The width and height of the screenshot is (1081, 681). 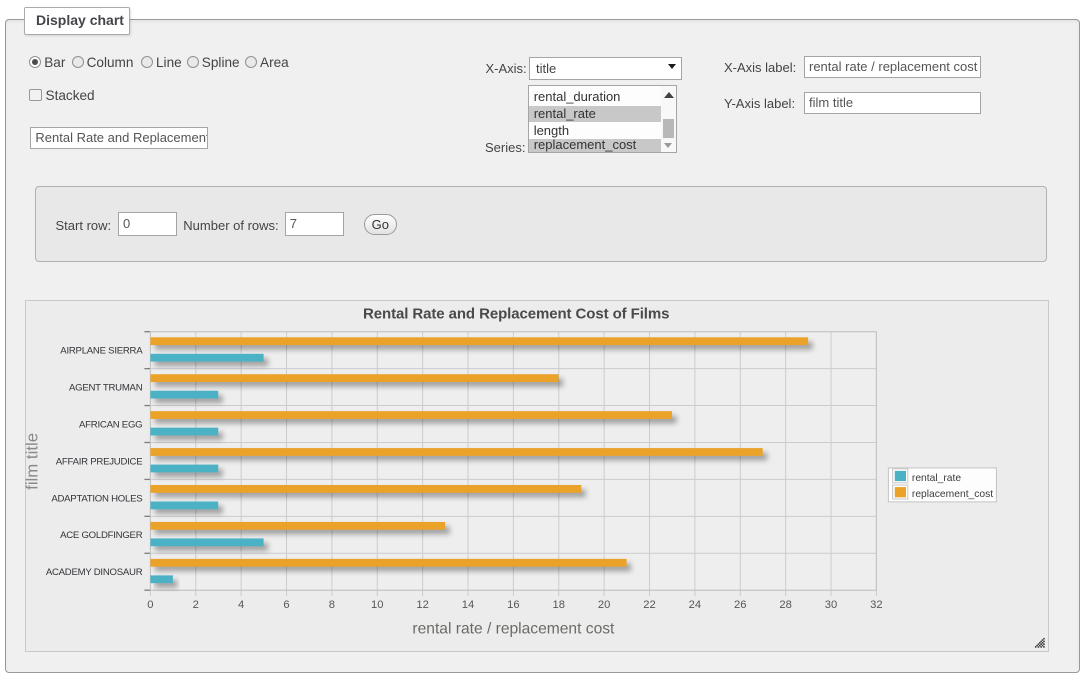 I want to click on svg-text: 16, so click(x=513, y=604).